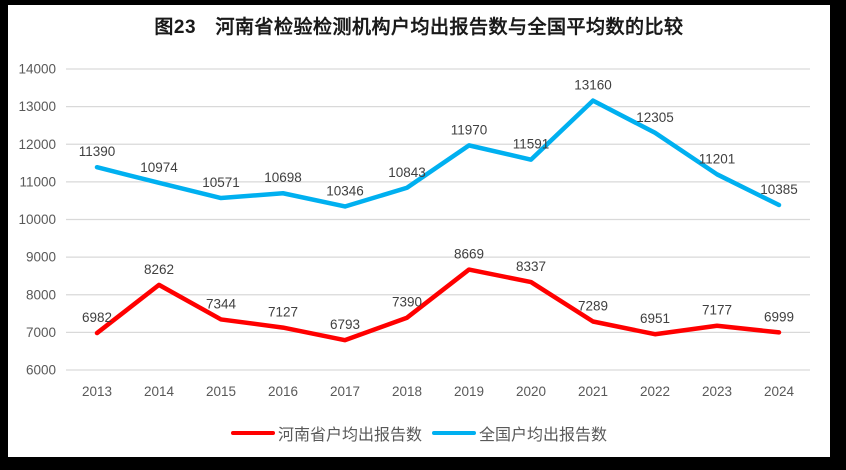 The width and height of the screenshot is (846, 470). Describe the element at coordinates (37, 144) in the screenshot. I see `y-tick-label: 12000` at that location.